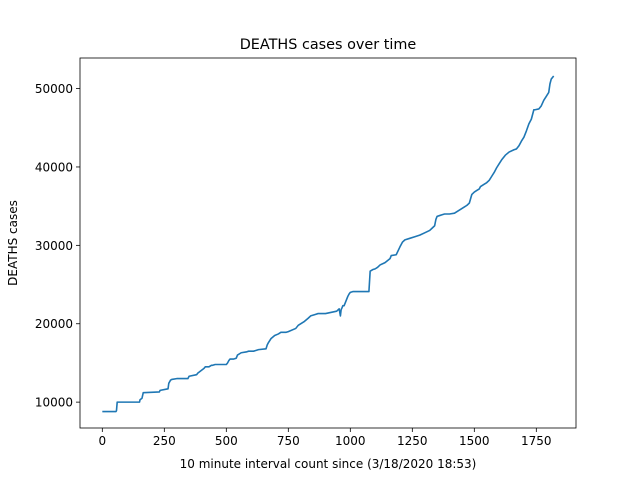  Describe the element at coordinates (325, 438) in the screenshot. I see `x-axis-ticks: 0 250 500 750 1000 1250 1500 1750` at that location.